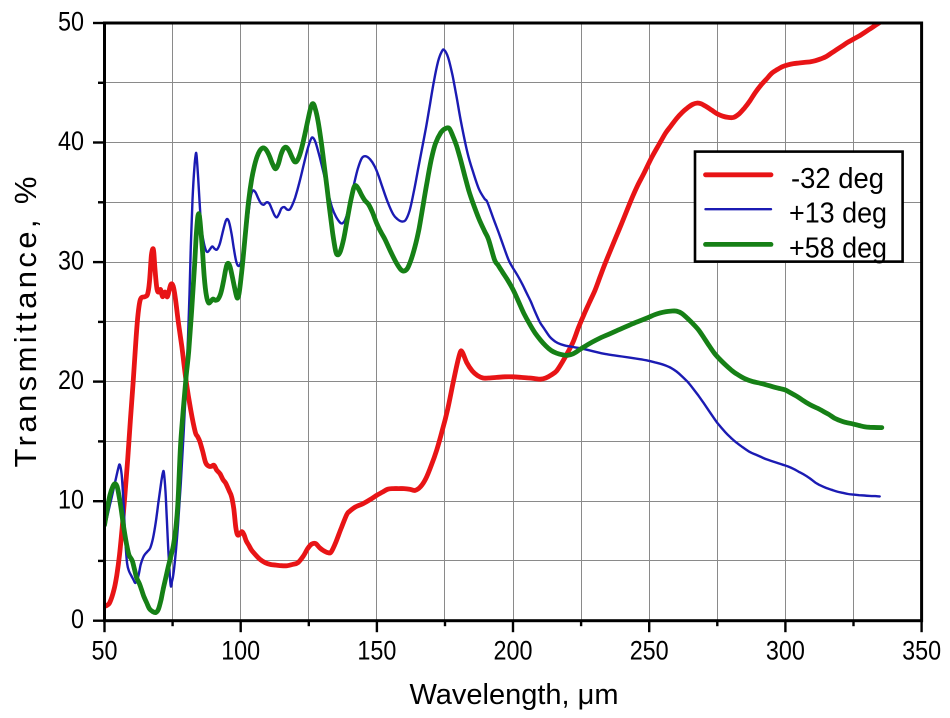 This screenshot has width=950, height=718. What do you see at coordinates (514, 695) in the screenshot?
I see `svg-text: Wavelength, μm` at bounding box center [514, 695].